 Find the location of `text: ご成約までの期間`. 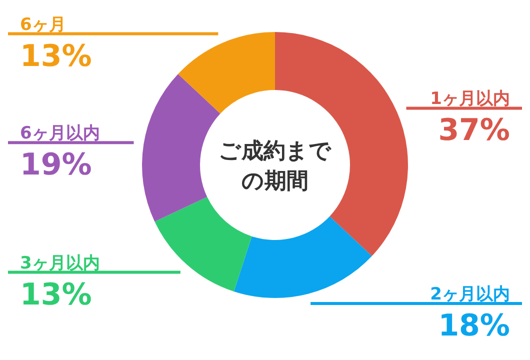

text: ご成約までの期間 is located at coordinates (275, 166).